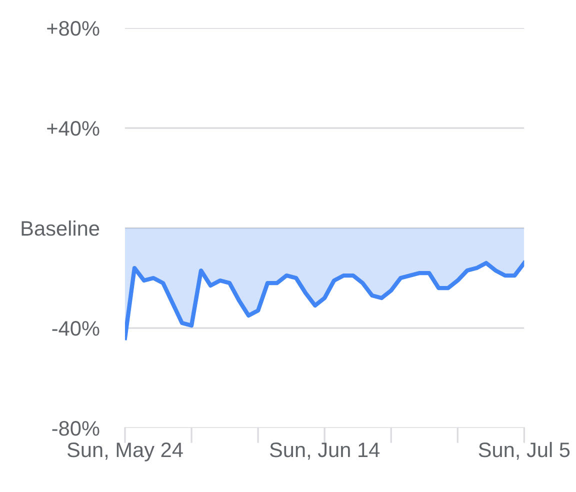 The height and width of the screenshot is (492, 576). I want to click on x-tick-label: Sun, May 24, so click(125, 452).